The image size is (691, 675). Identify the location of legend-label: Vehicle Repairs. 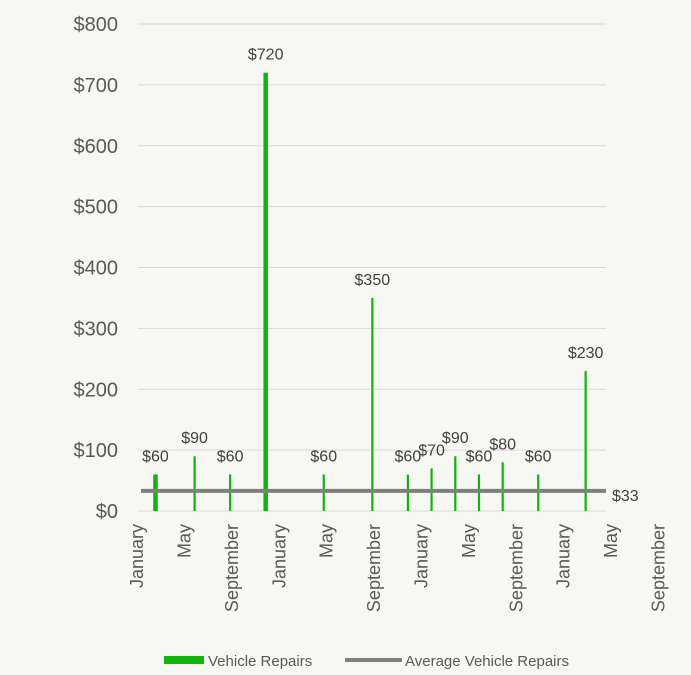
(260, 661).